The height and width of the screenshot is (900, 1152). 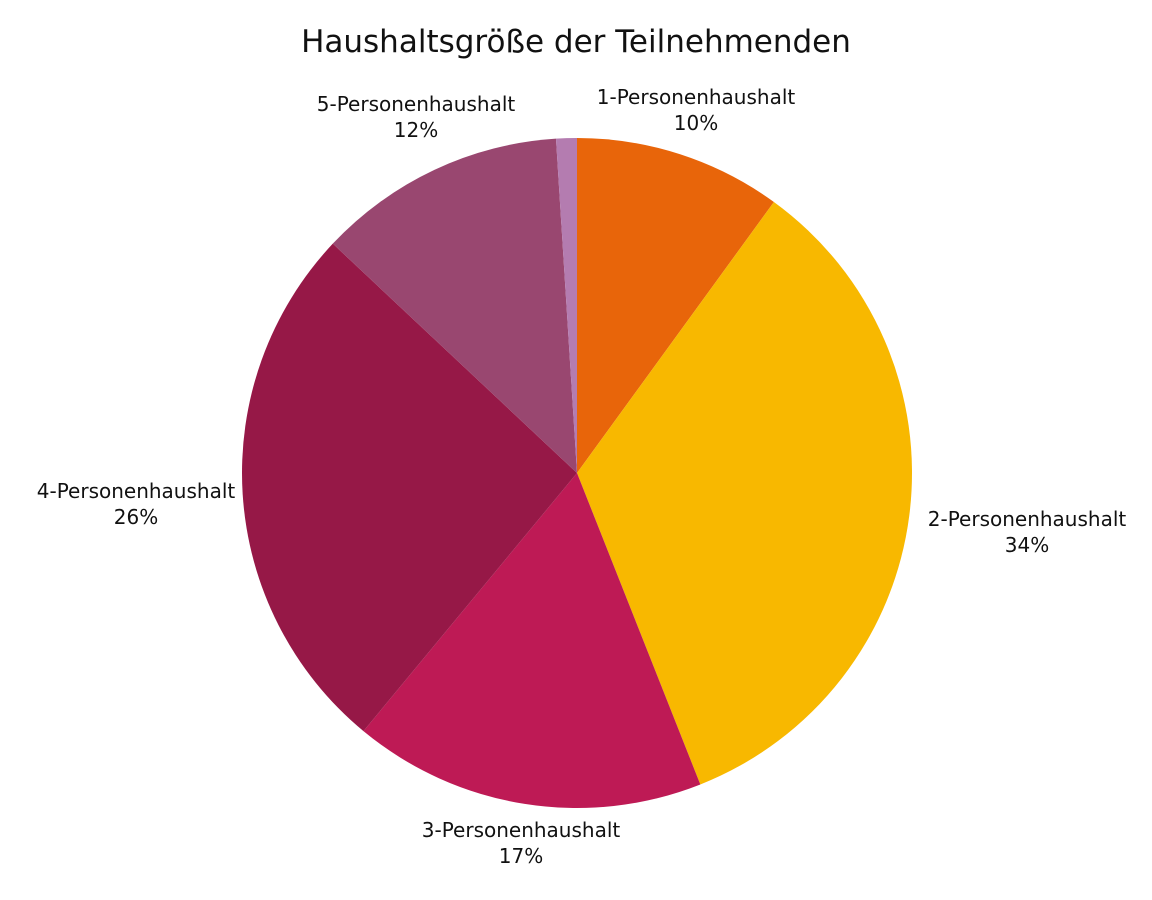 I want to click on pie-slice-1-person, so click(x=675, y=305).